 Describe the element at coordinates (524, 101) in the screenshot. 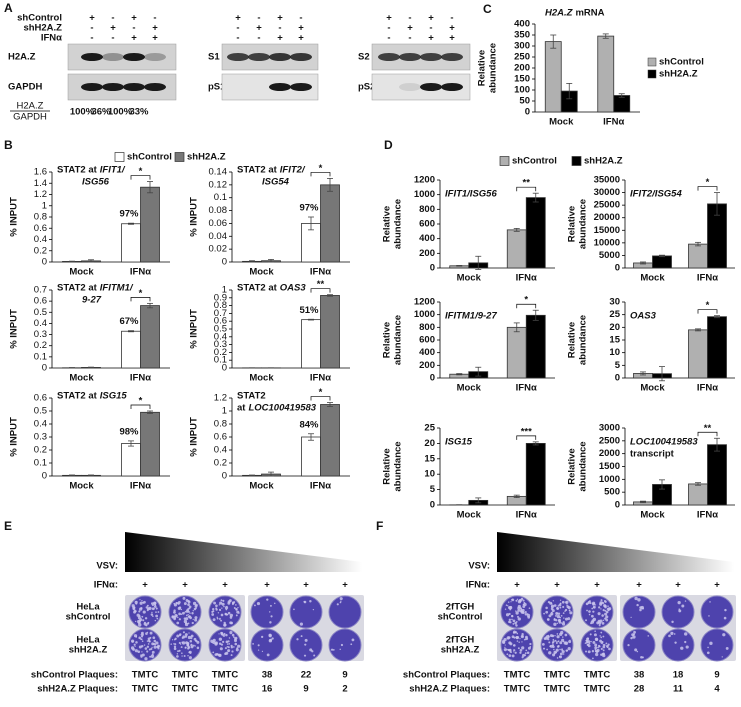

I see `y-tick-label: 50` at that location.